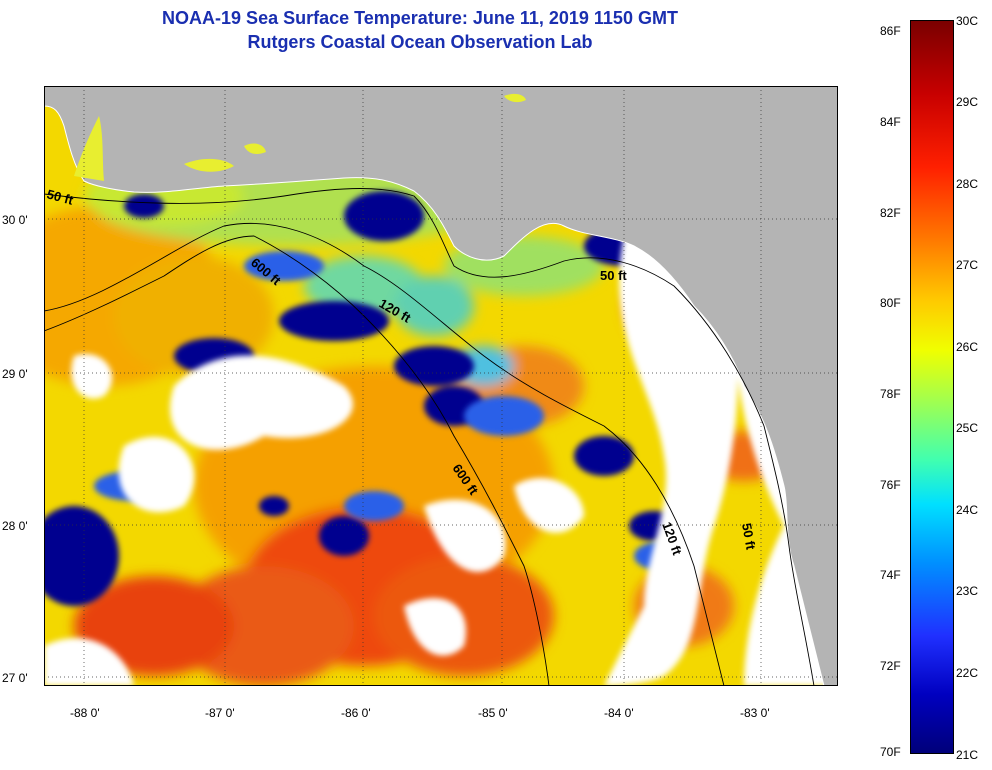 This screenshot has height=770, width=992. I want to click on colorbar-f-80: 80F, so click(890, 303).